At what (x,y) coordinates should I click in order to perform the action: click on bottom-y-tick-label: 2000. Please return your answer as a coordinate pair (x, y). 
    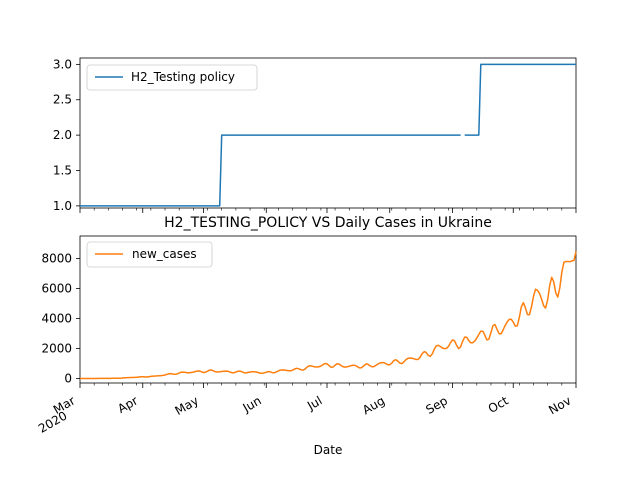
    Looking at the image, I should click on (56, 349).